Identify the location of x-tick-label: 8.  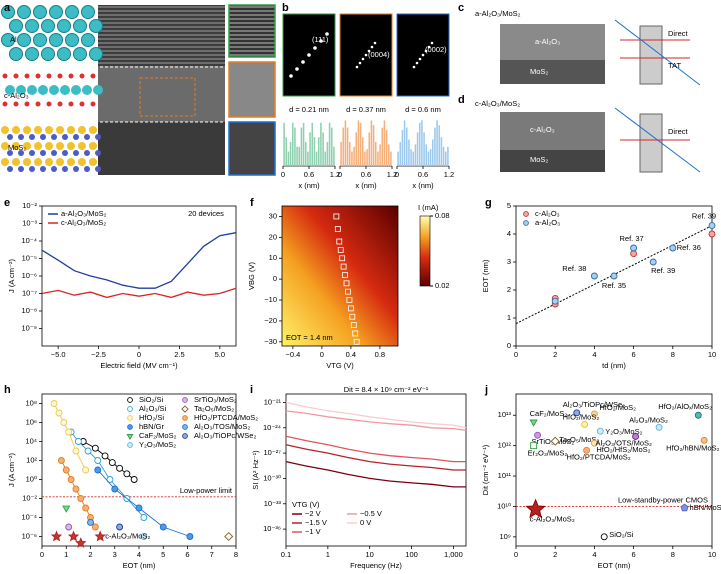
(673, 554).